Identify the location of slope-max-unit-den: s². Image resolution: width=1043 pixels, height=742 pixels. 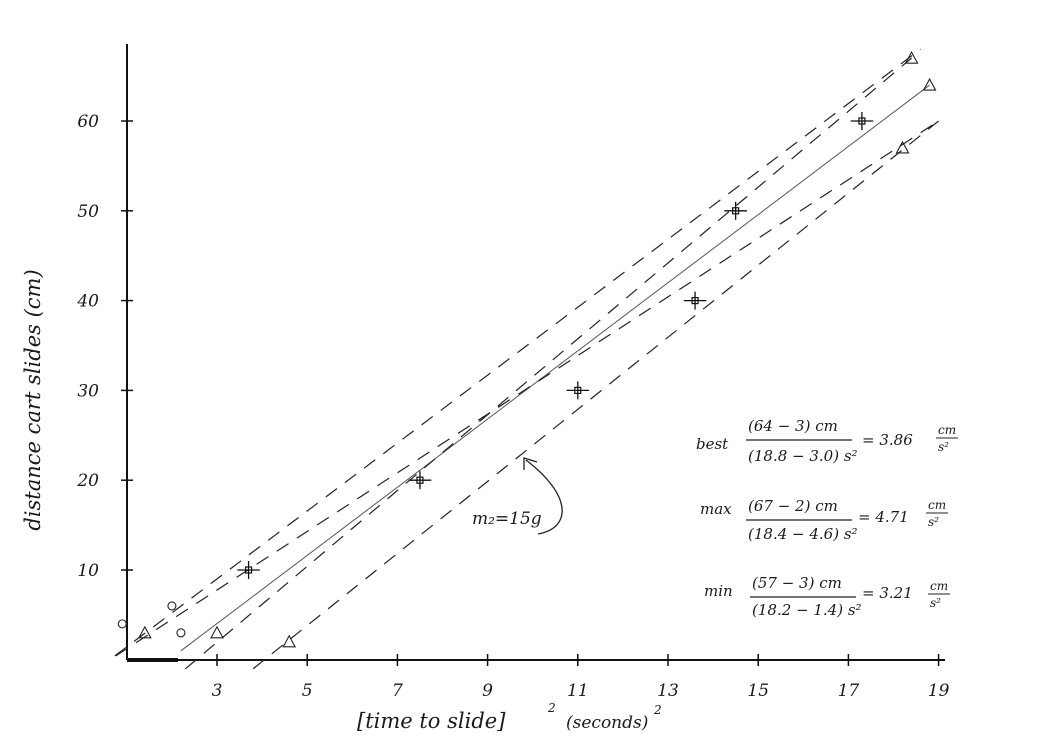
(933, 522).